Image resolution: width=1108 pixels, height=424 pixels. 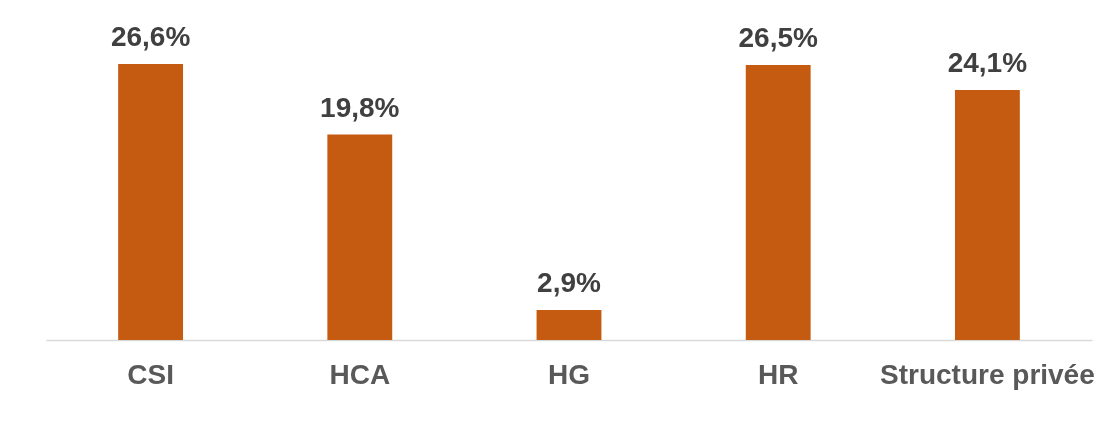 What do you see at coordinates (150, 36) in the screenshot?
I see `data-label: 26,6%` at bounding box center [150, 36].